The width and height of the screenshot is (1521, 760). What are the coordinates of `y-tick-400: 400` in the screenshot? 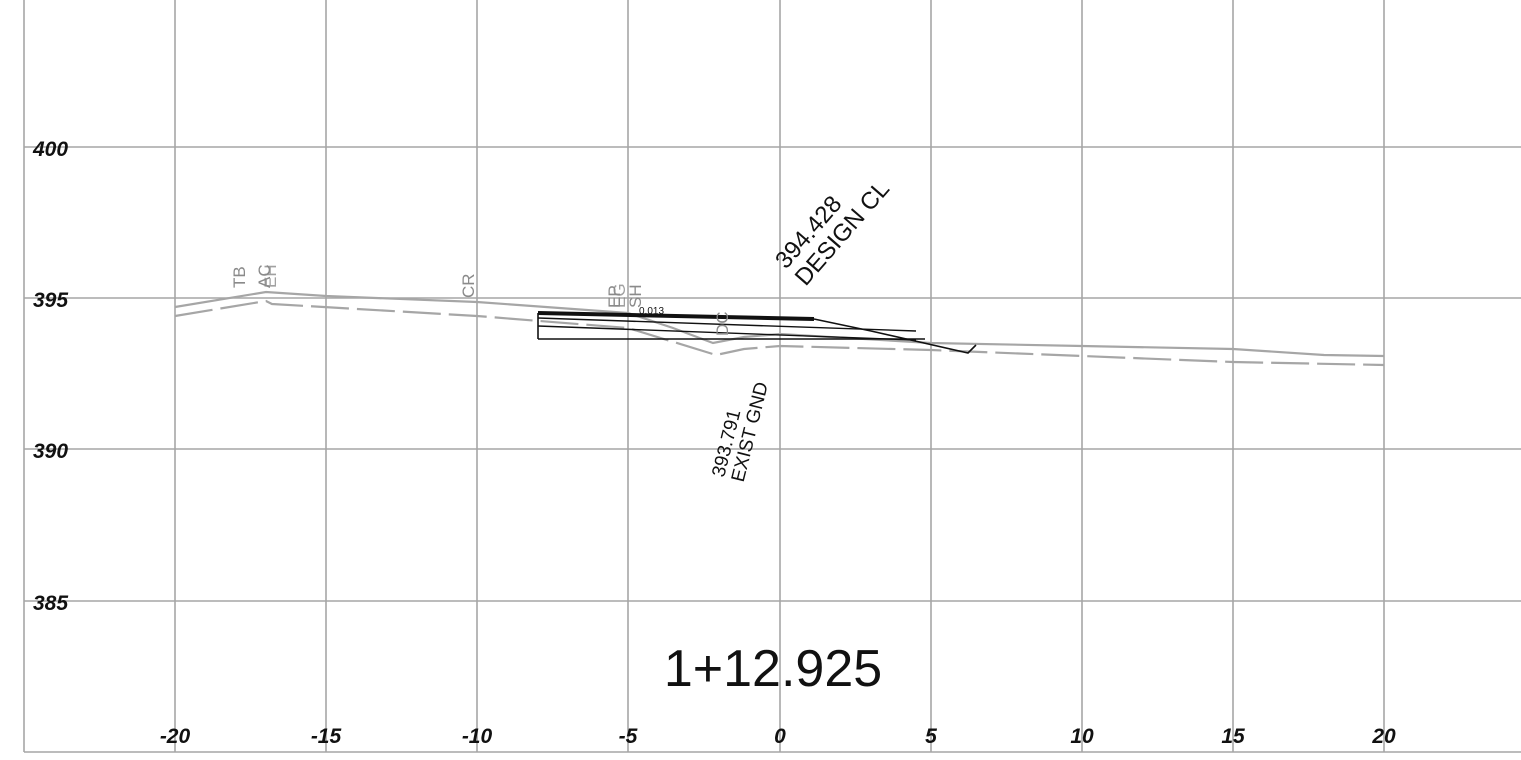 It's located at (50, 149).